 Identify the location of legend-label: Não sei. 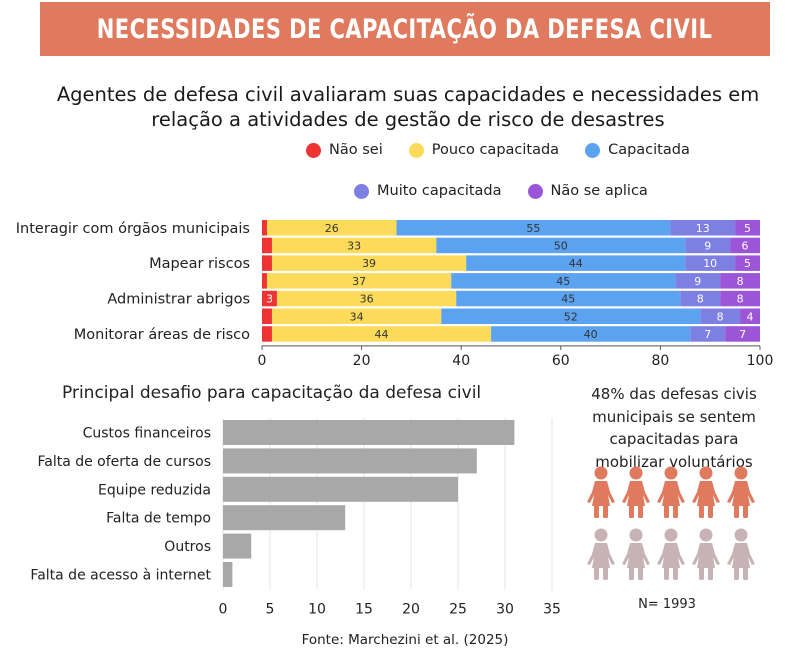
(356, 150).